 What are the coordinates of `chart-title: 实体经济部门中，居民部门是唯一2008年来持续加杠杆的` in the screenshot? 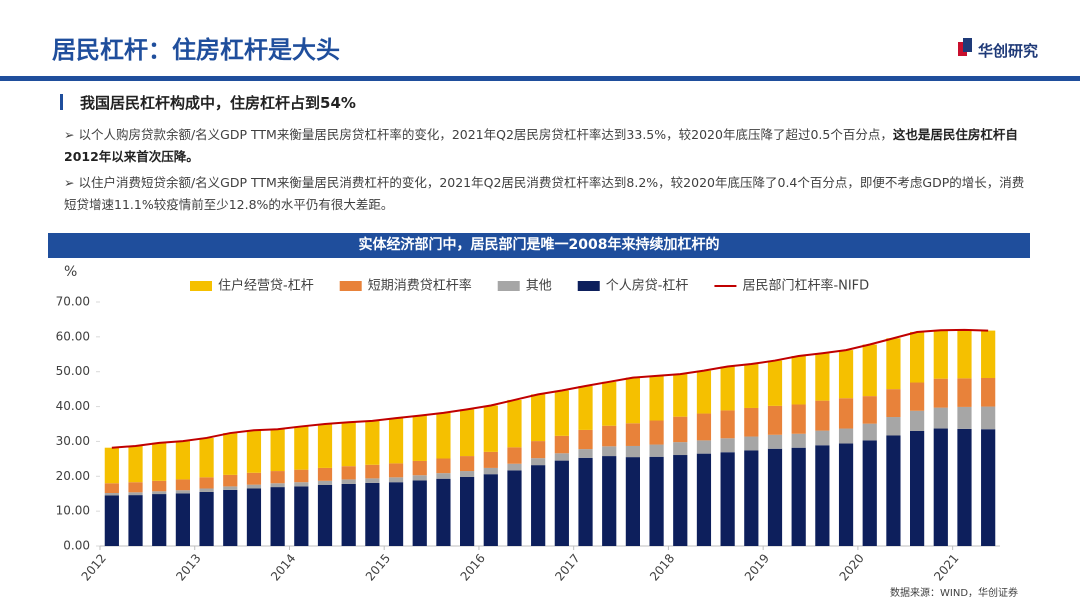 It's located at (539, 245).